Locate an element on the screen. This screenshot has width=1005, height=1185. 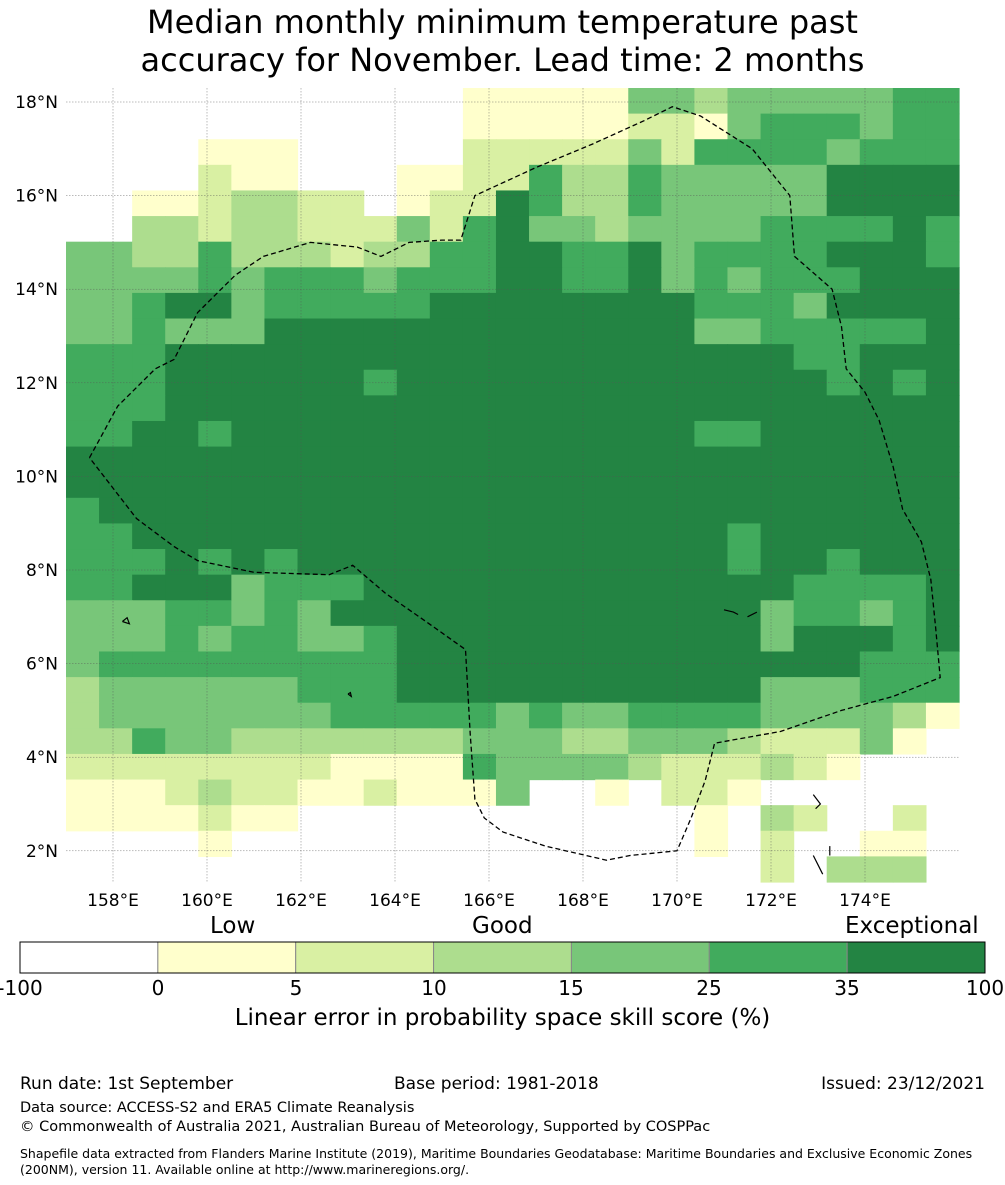
map-title-line-1: Median monthly minimum temperature past is located at coordinates (502, 22).